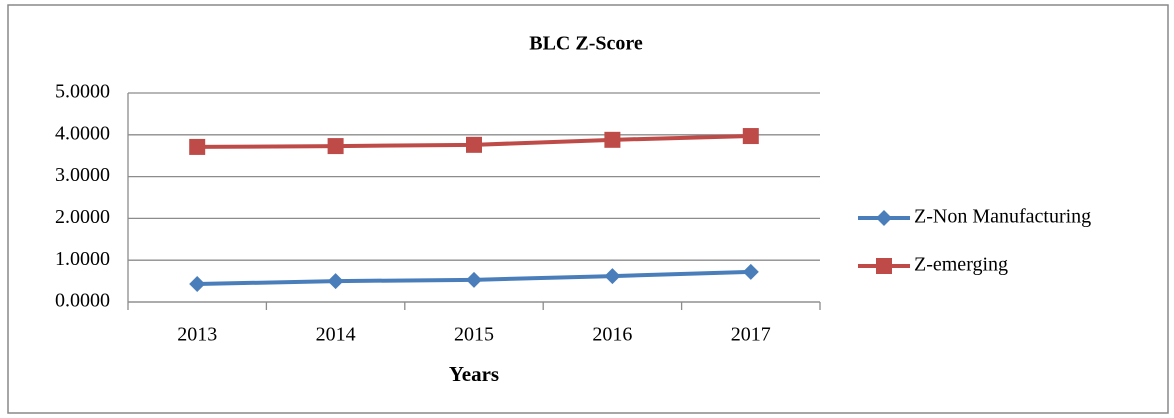 The image size is (1174, 418). Describe the element at coordinates (474, 374) in the screenshot. I see `x-axis-title: Years` at that location.